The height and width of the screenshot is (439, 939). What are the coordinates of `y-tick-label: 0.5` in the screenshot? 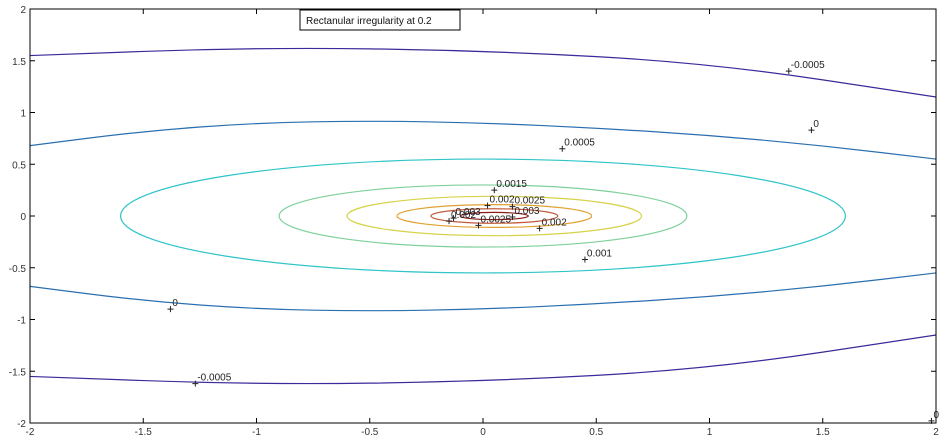 It's located at (19, 165).